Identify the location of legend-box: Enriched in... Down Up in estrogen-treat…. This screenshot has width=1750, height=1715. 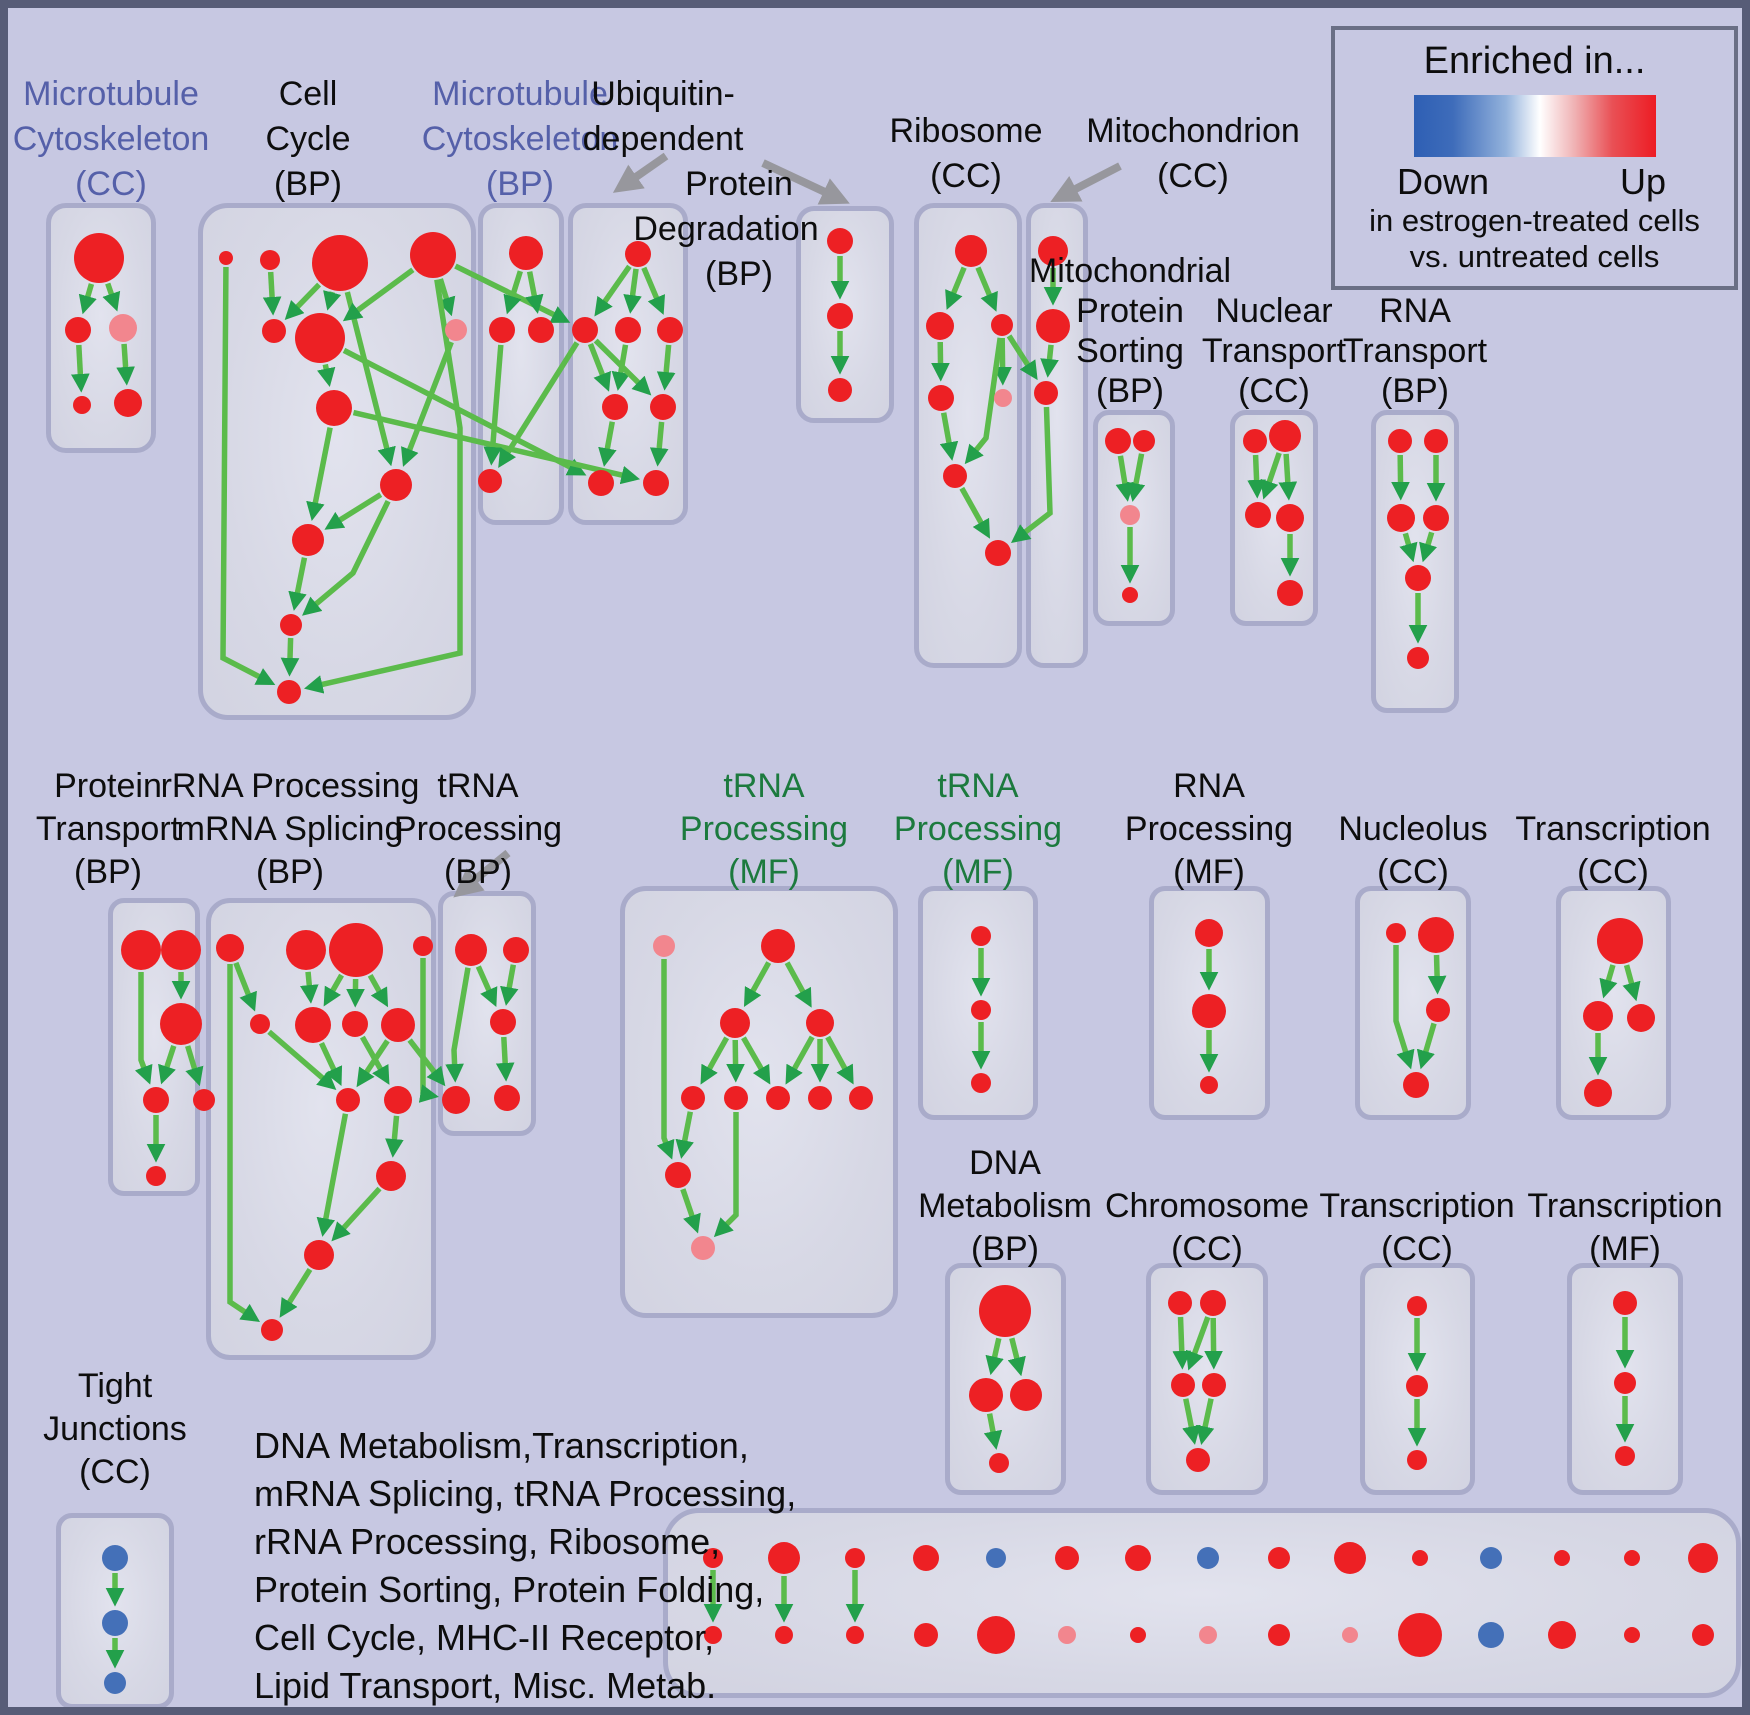
(1534, 158).